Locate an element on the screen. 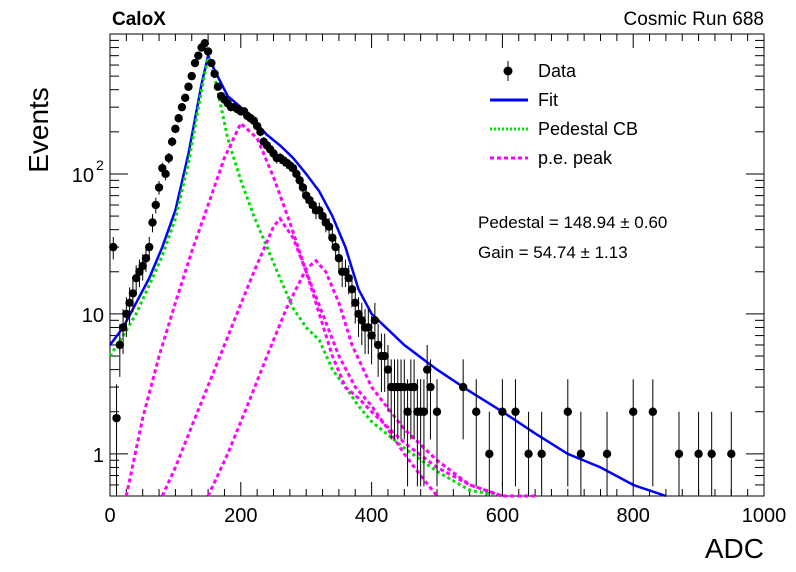 This screenshot has height=572, width=796. x-tick-label: 200 is located at coordinates (240, 516).